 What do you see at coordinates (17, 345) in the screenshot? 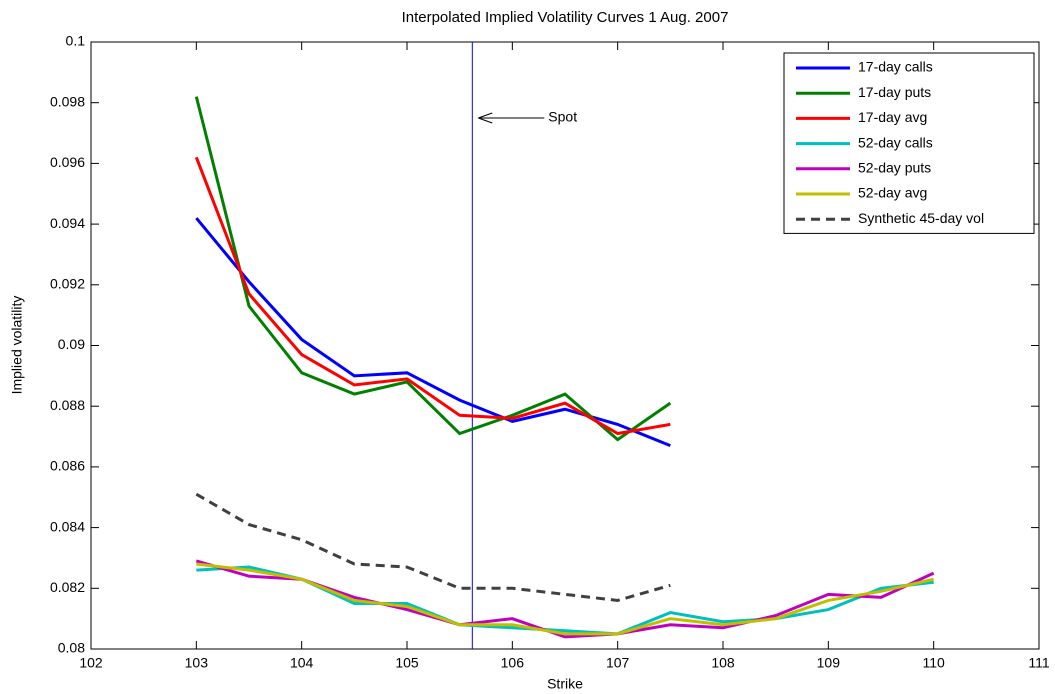
I see `y-axis-label: Implied volatility` at bounding box center [17, 345].